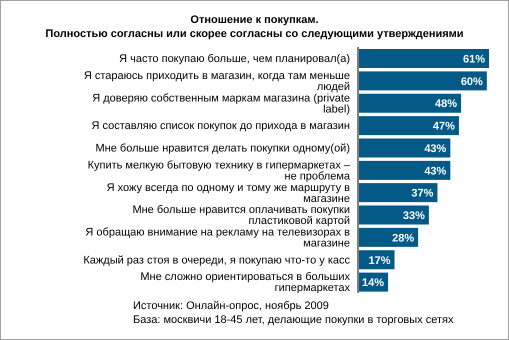  What do you see at coordinates (472, 82) in the screenshot?
I see `data-label: 60%` at bounding box center [472, 82].